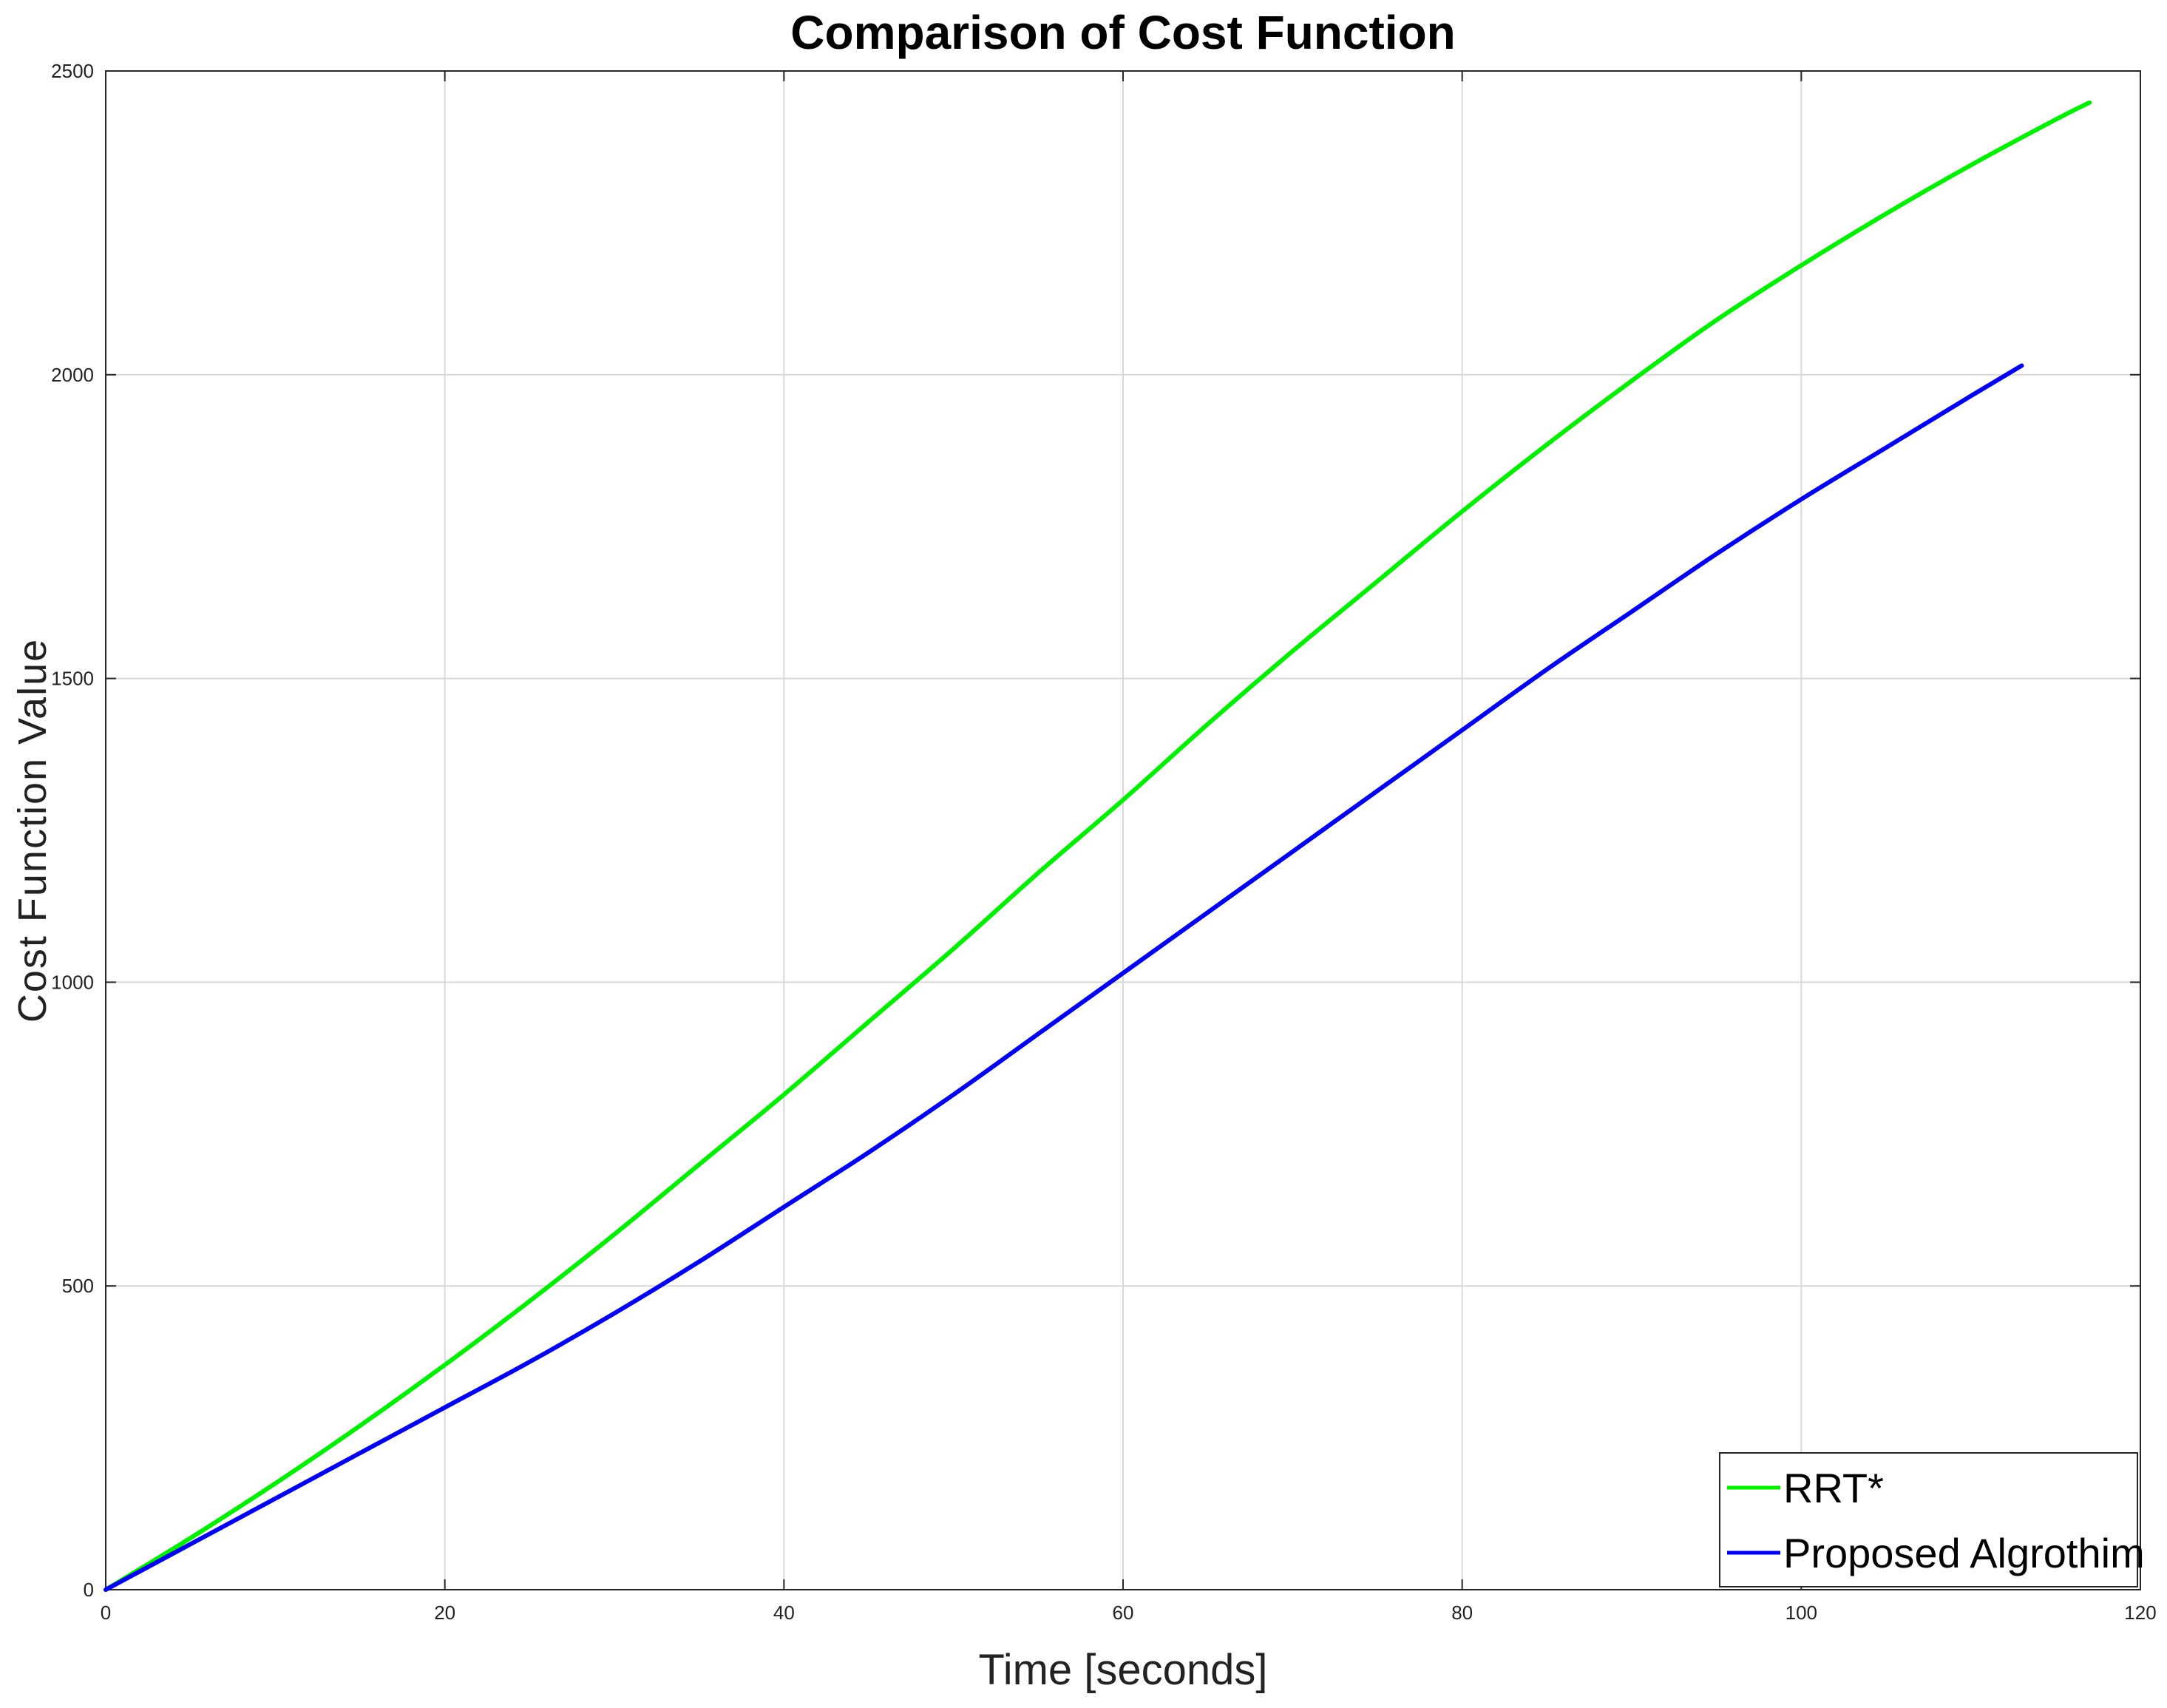 This screenshot has height=1708, width=2167. What do you see at coordinates (445, 1613) in the screenshot?
I see `x-tick-label: 20` at bounding box center [445, 1613].